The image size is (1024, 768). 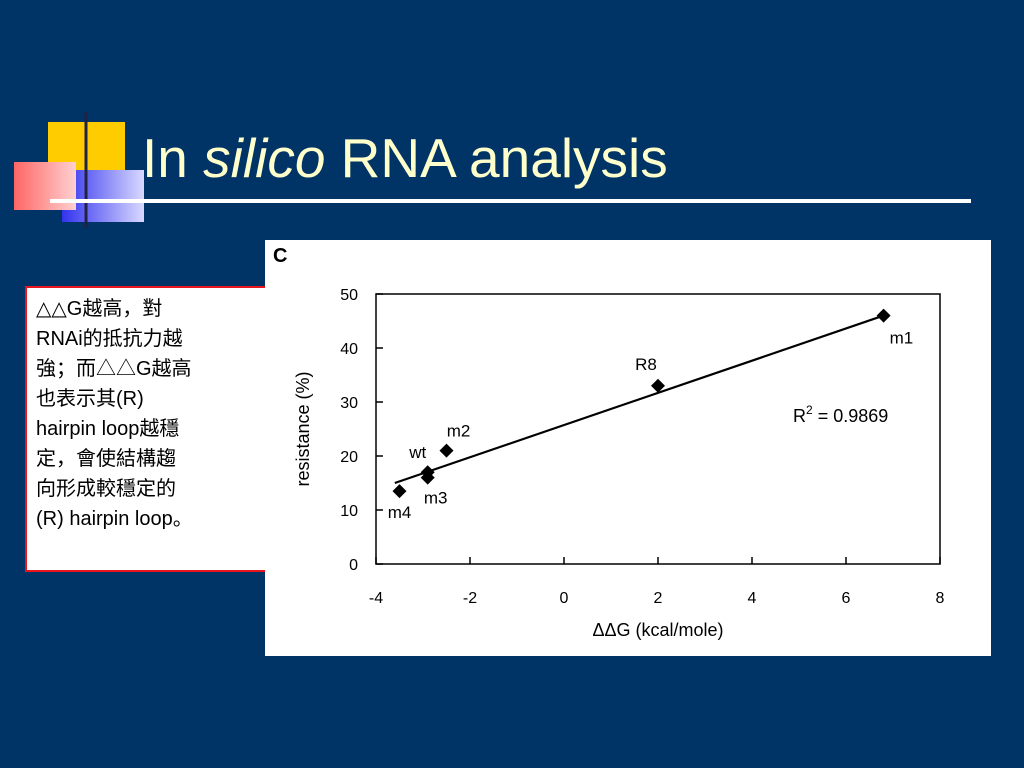 I want to click on note-line: (R) hairpin loop。, so click(x=114, y=519).